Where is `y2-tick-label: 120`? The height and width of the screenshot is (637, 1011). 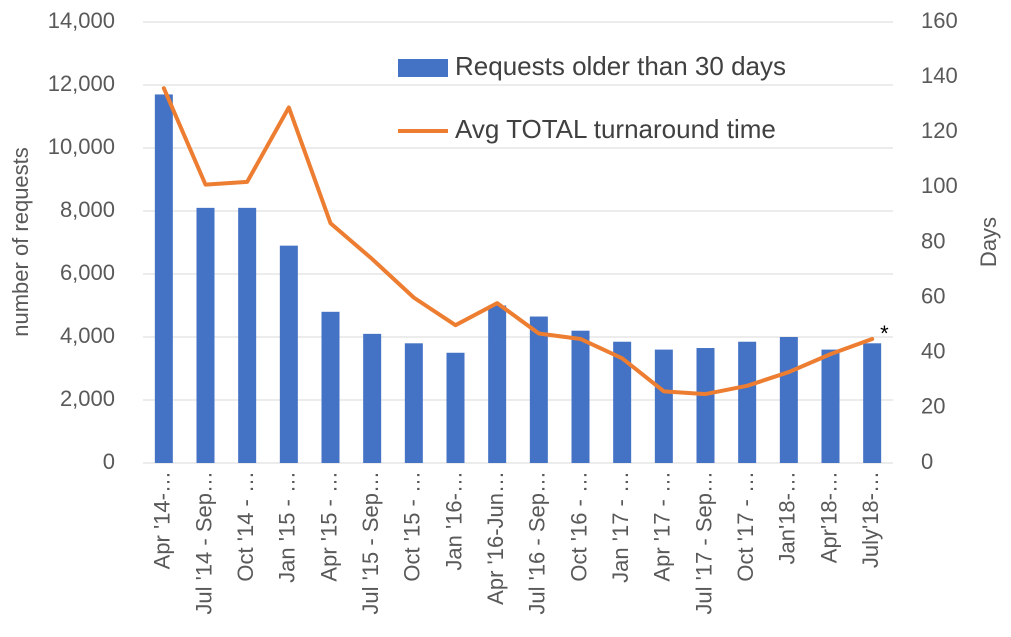 y2-tick-label: 120 is located at coordinates (939, 130).